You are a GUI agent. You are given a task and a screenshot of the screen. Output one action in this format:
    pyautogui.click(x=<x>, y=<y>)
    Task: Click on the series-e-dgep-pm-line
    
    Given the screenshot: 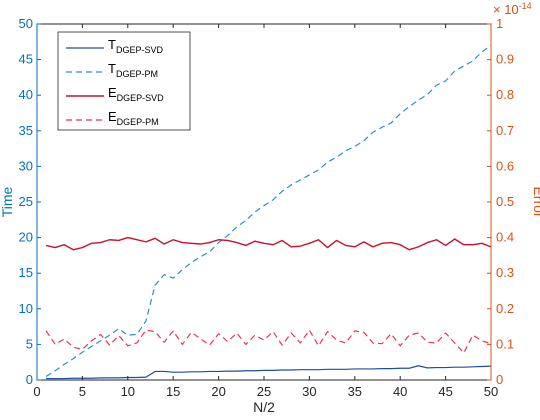 What is the action you would take?
    pyautogui.click(x=268, y=341)
    